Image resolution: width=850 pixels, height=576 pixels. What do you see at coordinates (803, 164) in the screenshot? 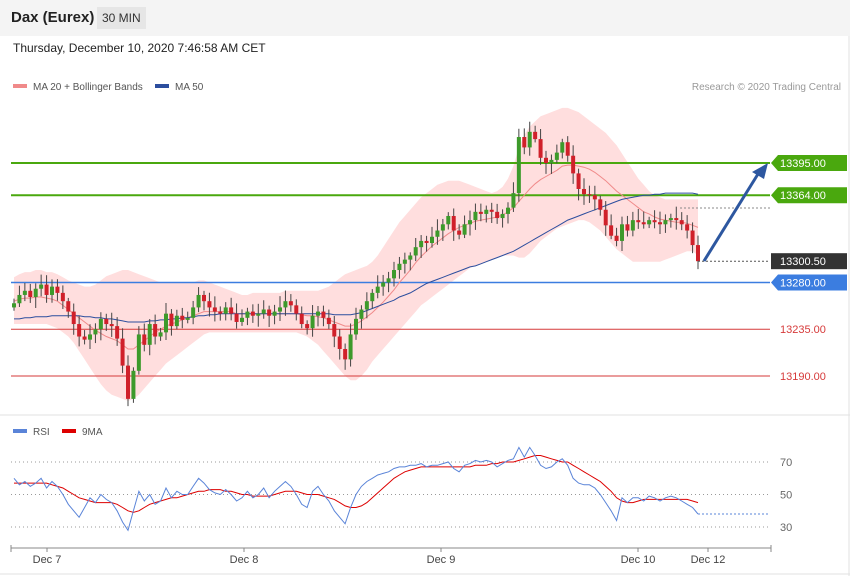
I see `resistance-level-label: 13395.00` at bounding box center [803, 164].